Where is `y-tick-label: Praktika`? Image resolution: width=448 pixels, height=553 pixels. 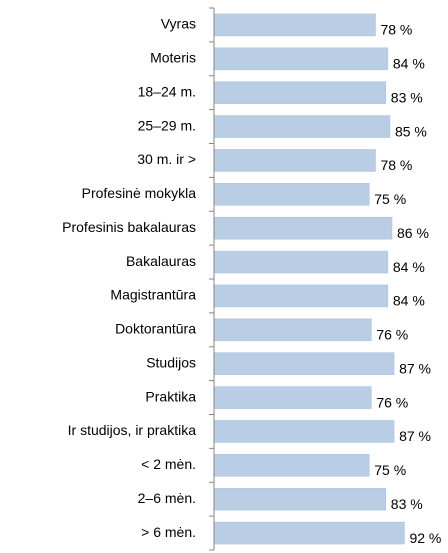 y-tick-label: Praktika is located at coordinates (170, 396).